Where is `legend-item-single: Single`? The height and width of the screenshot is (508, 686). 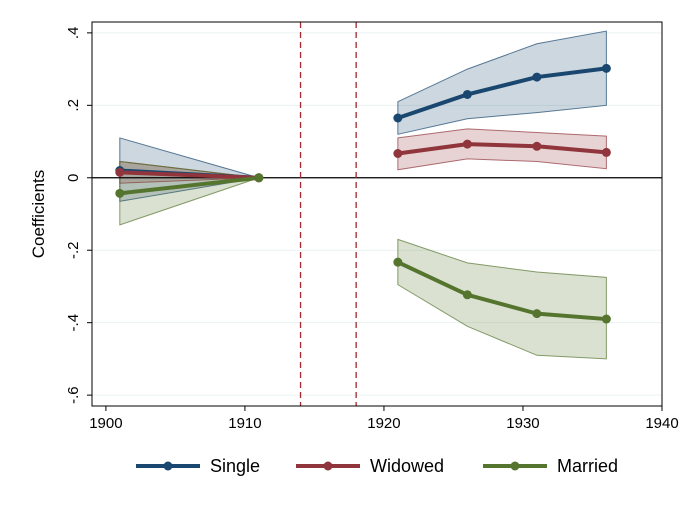 legend-item-single: Single is located at coordinates (198, 466).